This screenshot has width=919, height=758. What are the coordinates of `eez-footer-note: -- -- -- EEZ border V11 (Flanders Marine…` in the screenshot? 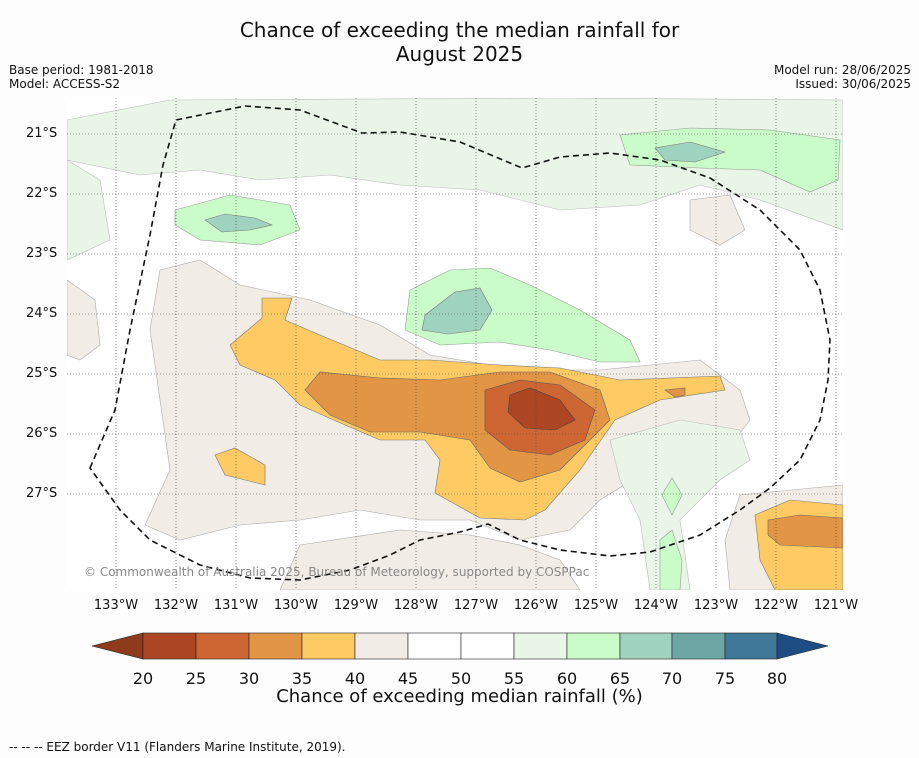 It's located at (177, 747).